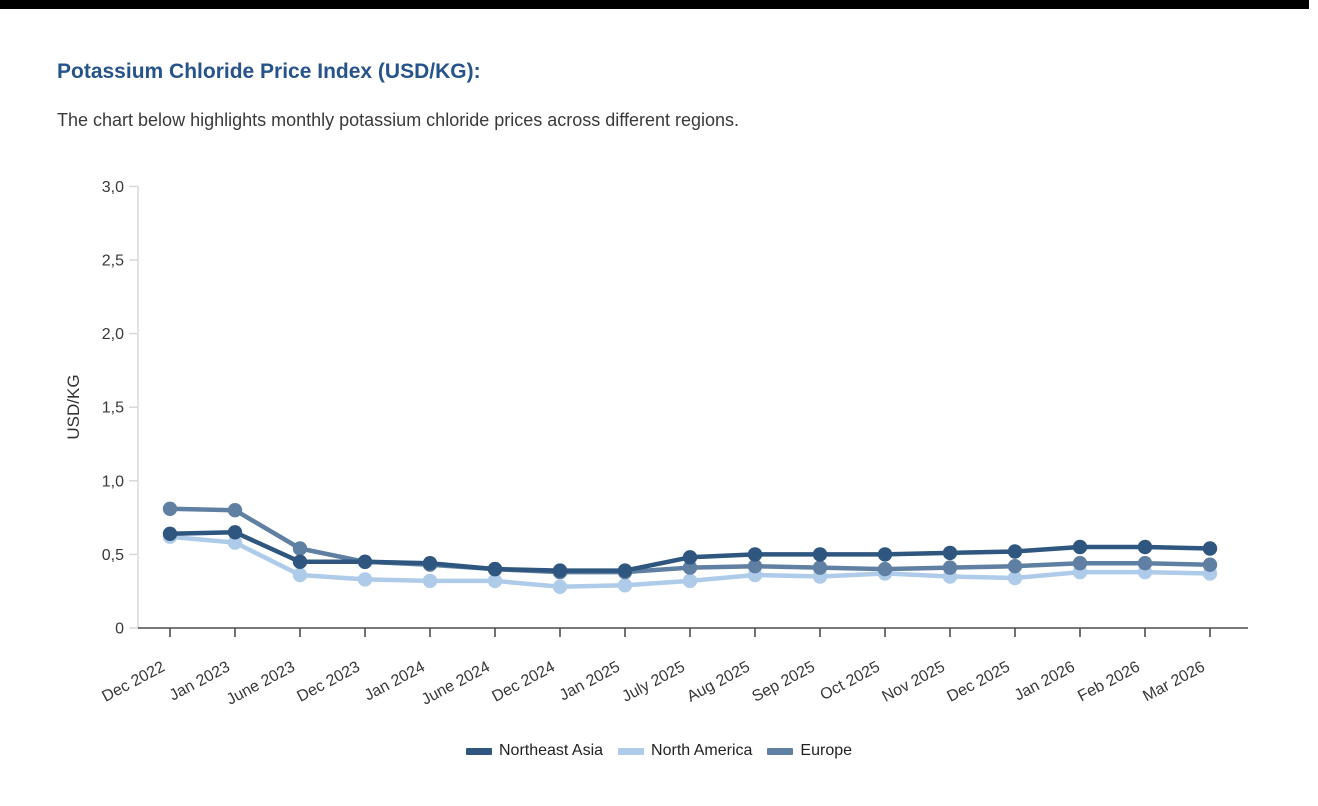 Image resolution: width=1318 pixels, height=806 pixels. I want to click on page-title: Potassium Chloride Price Index (USD/KG):, so click(269, 71).